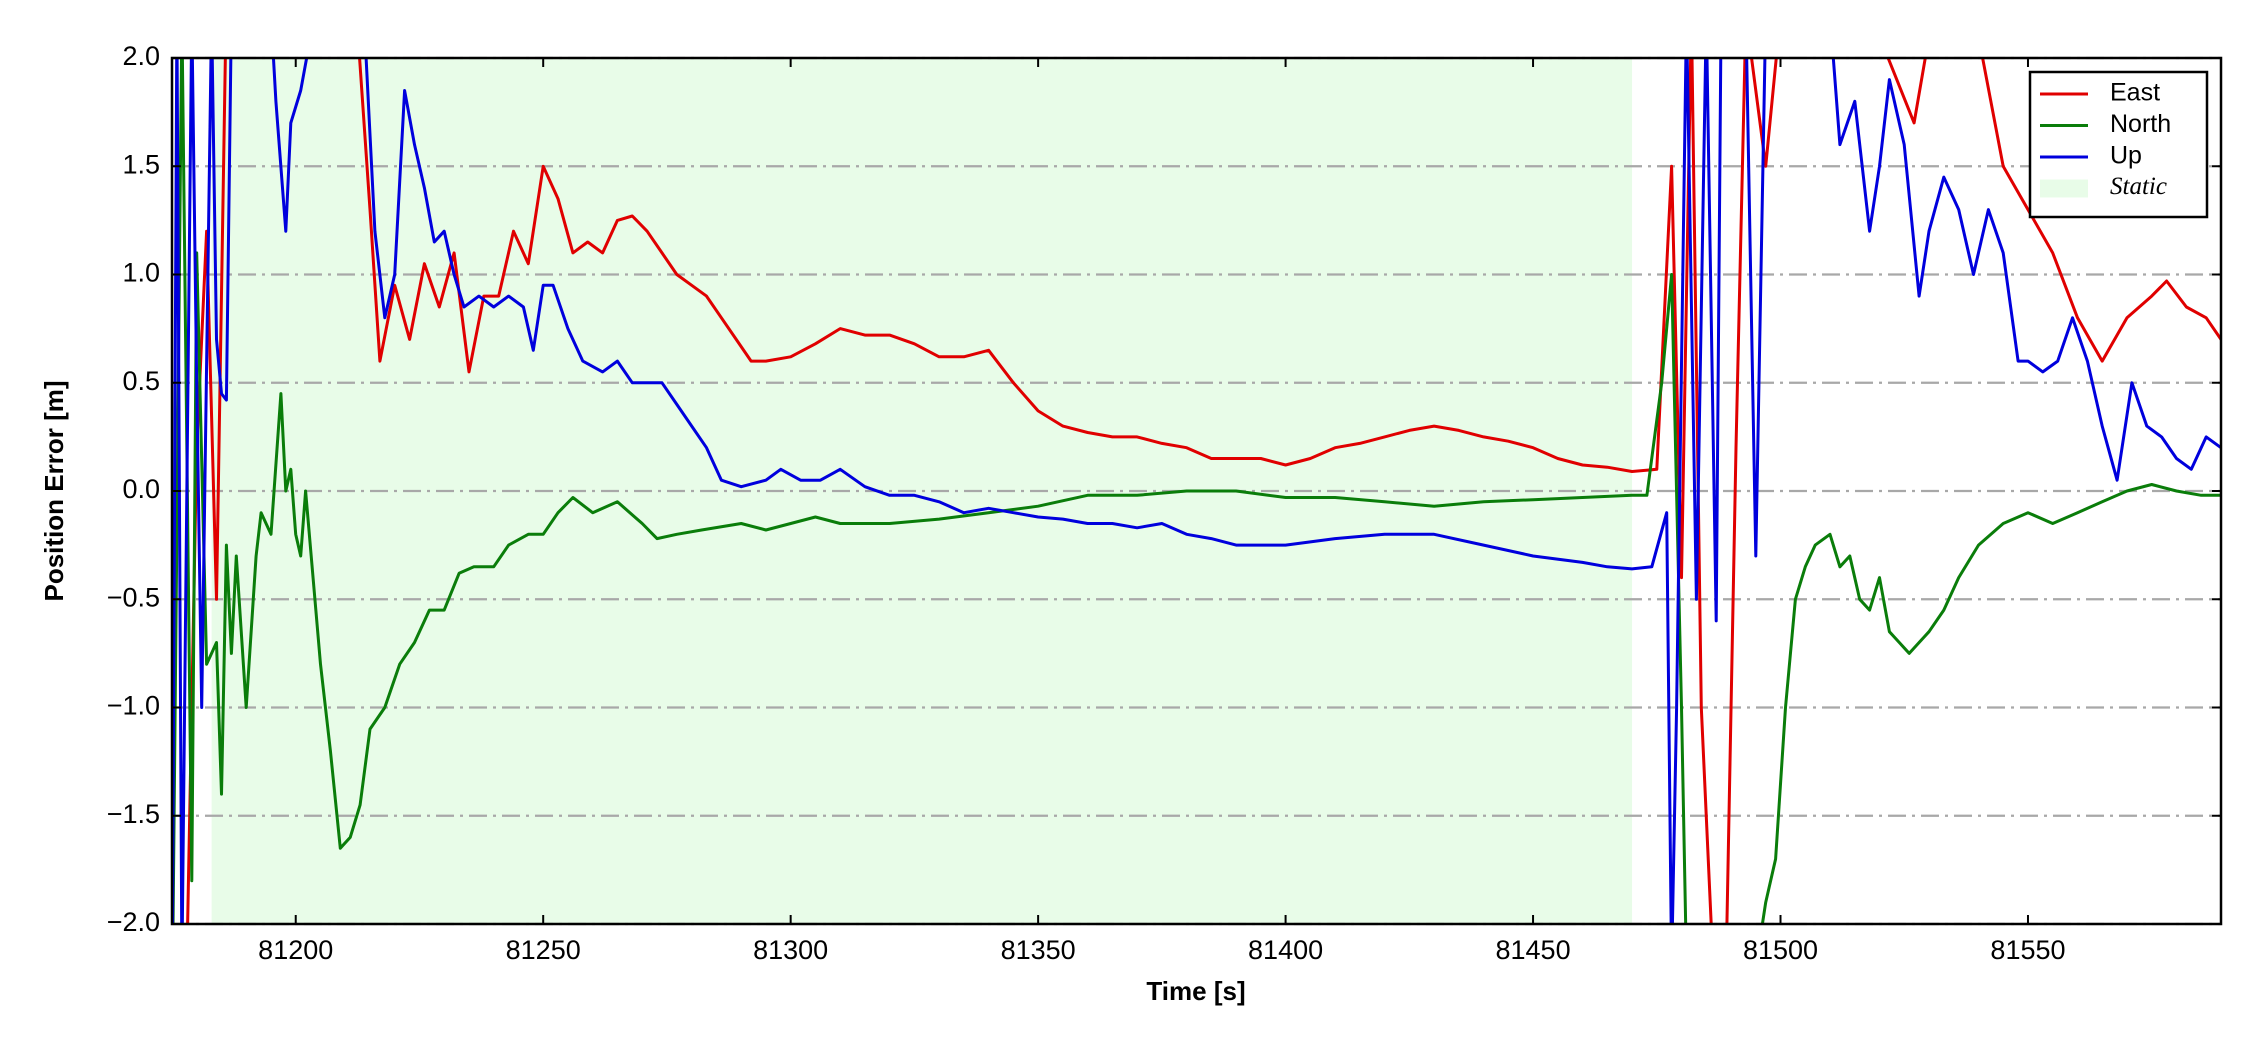  I want to click on y-tick-label: −2.0, so click(133, 922).